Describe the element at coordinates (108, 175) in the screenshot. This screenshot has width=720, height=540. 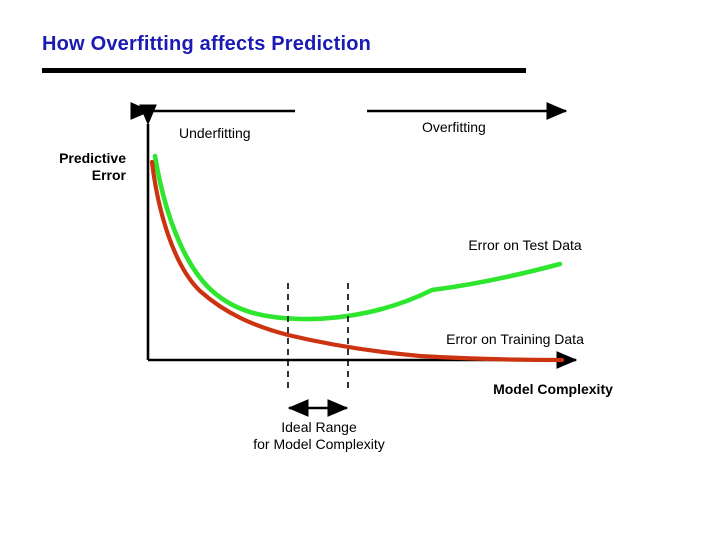
I see `y-axis-label-line2: Error` at that location.